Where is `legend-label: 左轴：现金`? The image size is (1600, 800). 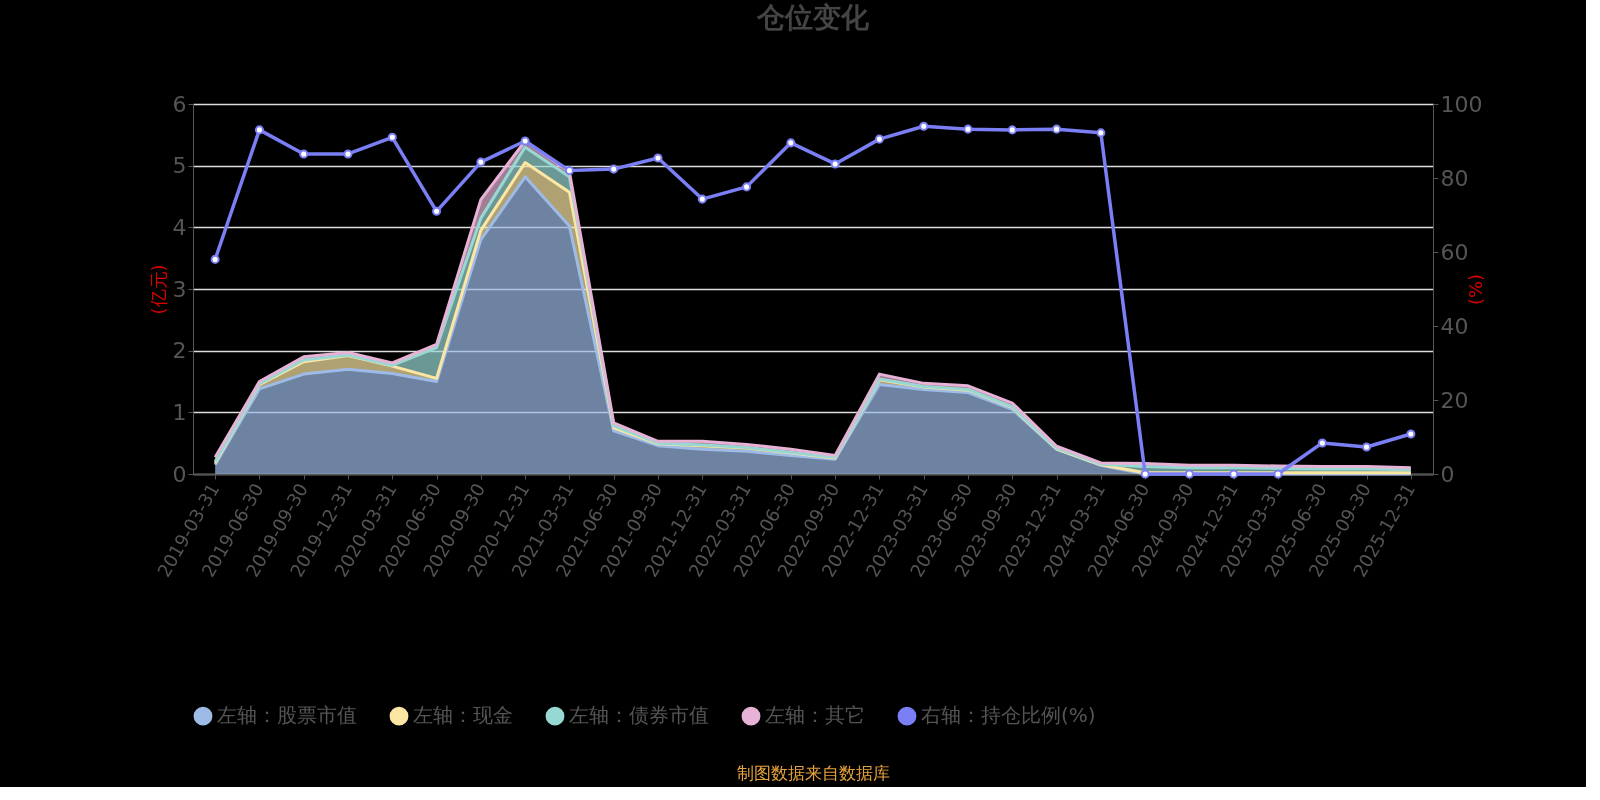 legend-label: 左轴：现金 is located at coordinates (463, 715).